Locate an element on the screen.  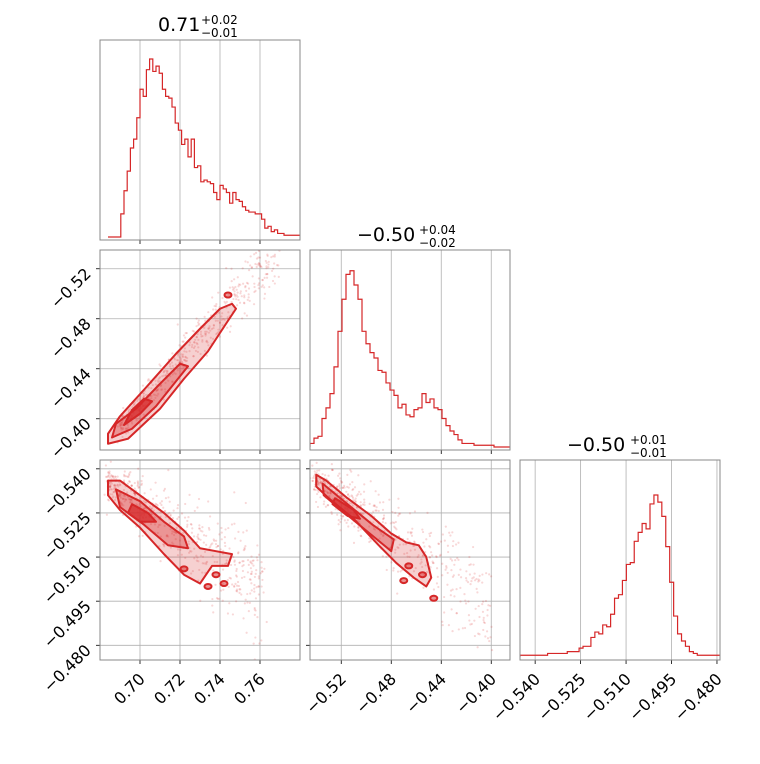
title-param-1: 0.71 is located at coordinates (179, 25).